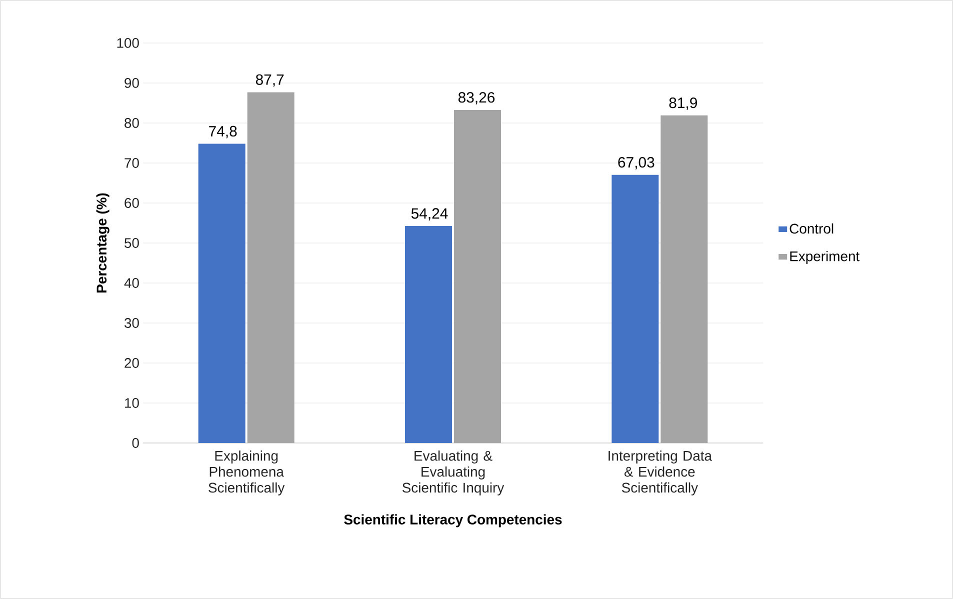 The height and width of the screenshot is (599, 953). I want to click on y-tick-label: 90, so click(131, 83).